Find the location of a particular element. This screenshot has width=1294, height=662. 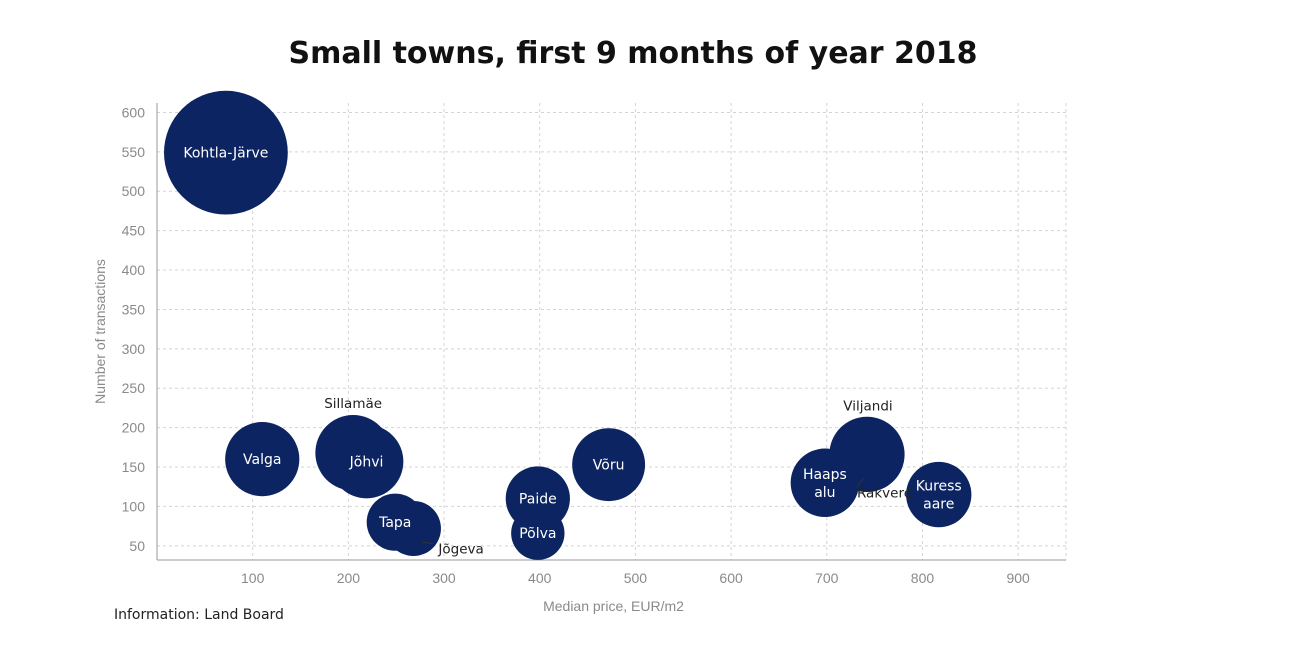

x-tick-label: 600 is located at coordinates (731, 578).